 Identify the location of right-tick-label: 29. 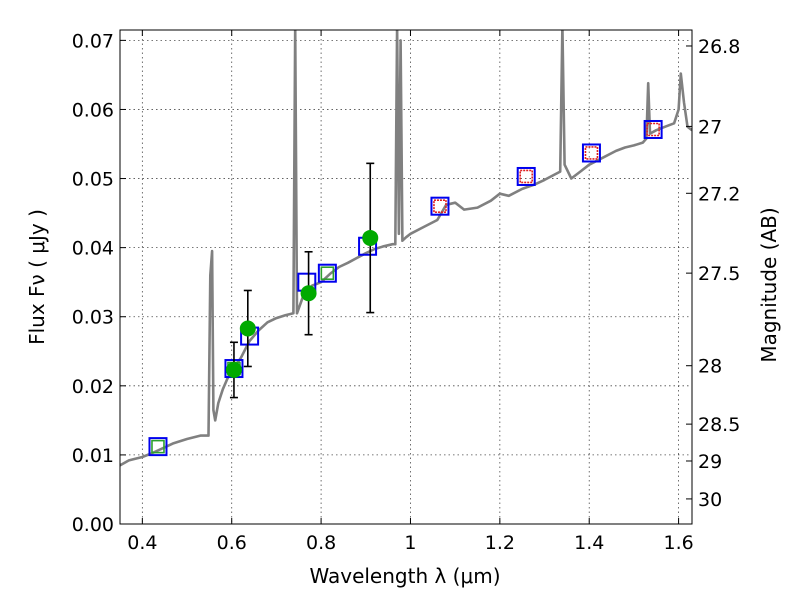
(710, 462).